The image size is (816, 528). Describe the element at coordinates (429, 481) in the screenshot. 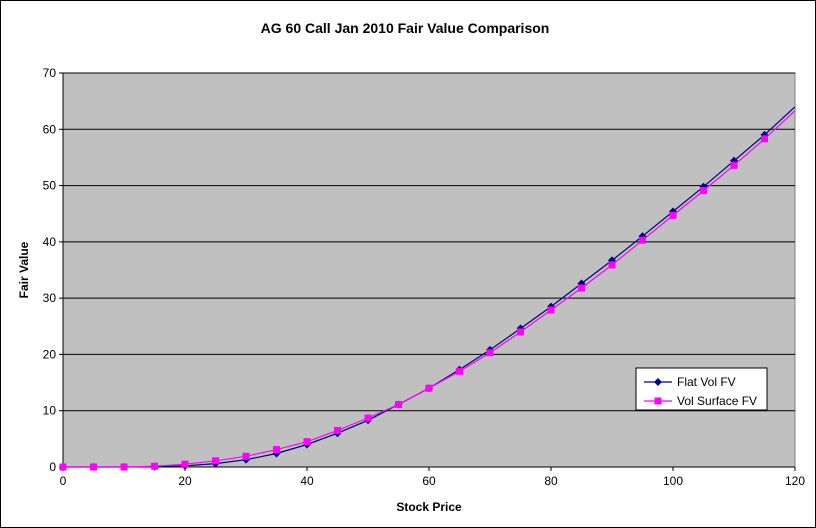

I see `x-tick-label: 60` at that location.